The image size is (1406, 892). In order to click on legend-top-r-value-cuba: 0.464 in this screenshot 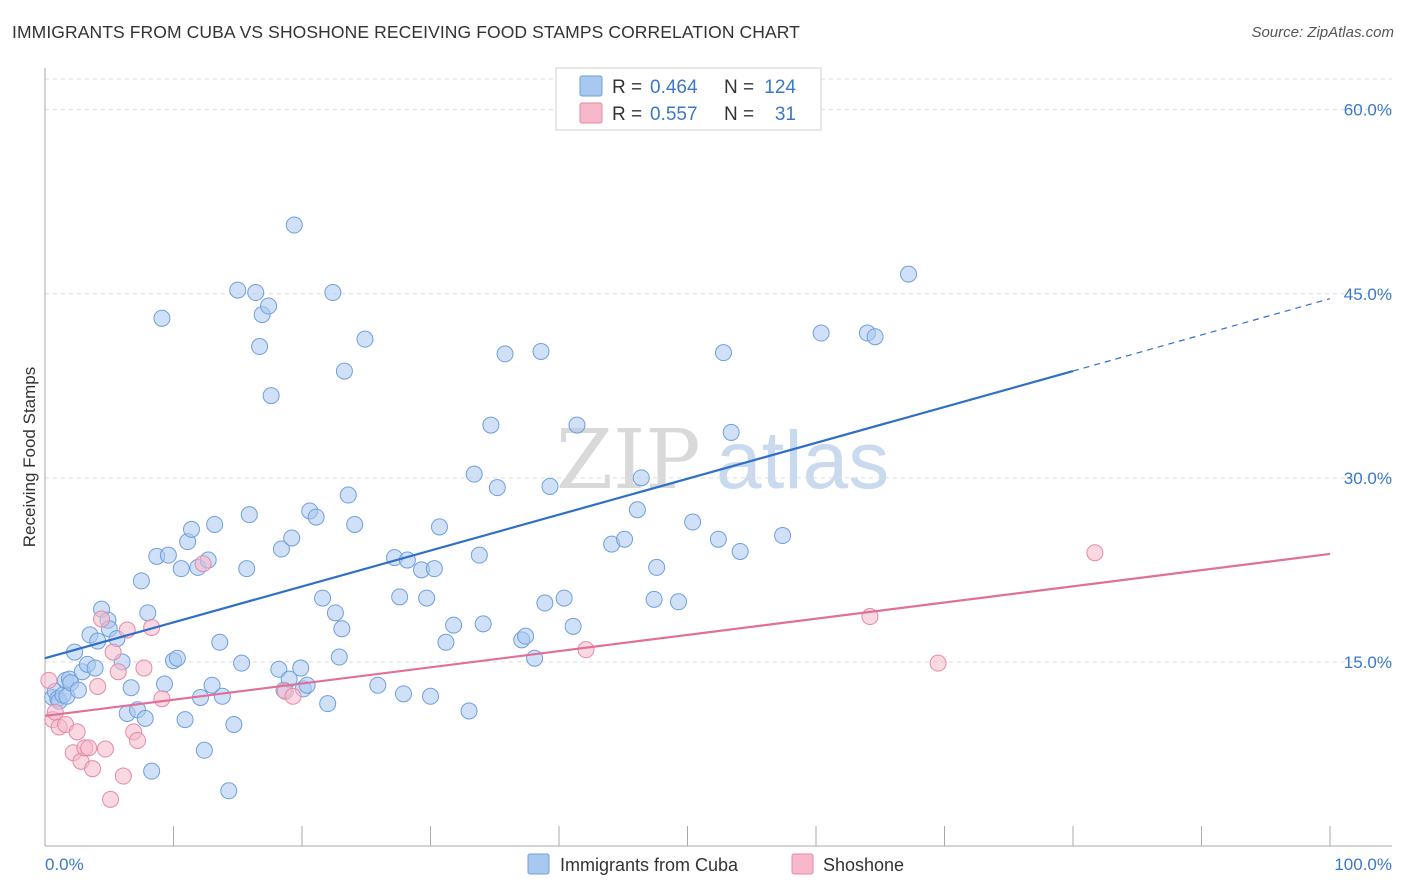, I will do `click(674, 87)`.